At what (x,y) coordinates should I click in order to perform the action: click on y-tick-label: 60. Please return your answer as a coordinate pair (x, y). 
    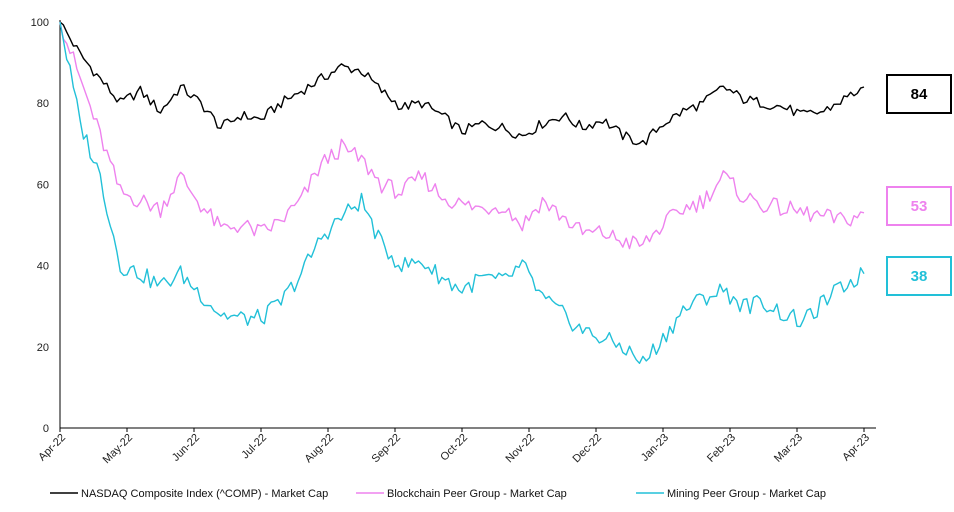
    Looking at the image, I should click on (43, 185).